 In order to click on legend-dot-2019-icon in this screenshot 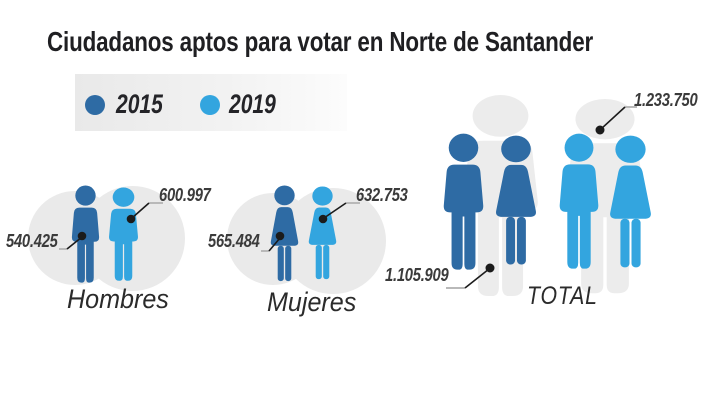, I will do `click(210, 105)`.